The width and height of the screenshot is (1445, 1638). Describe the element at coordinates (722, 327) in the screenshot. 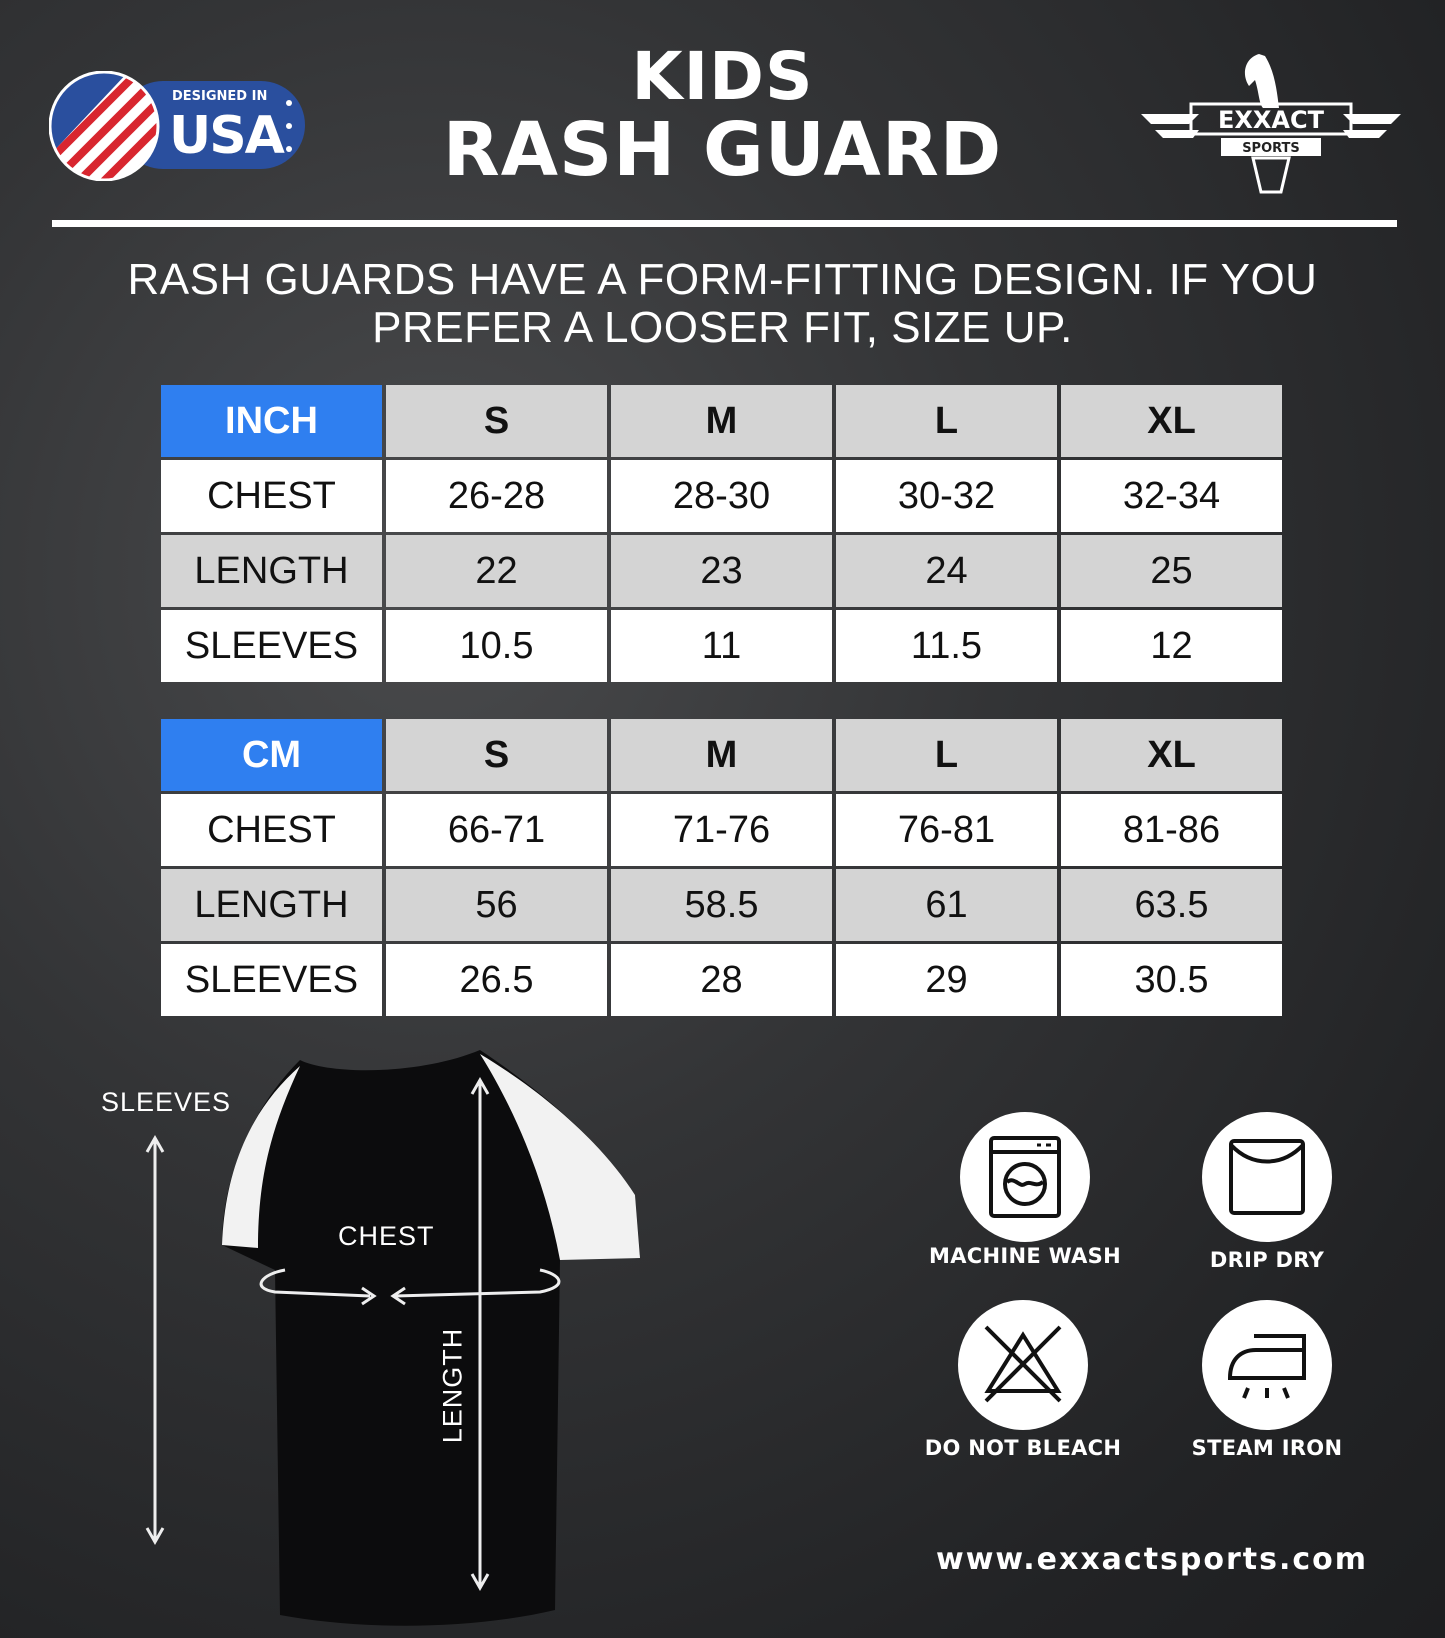

I see `fit-note-line-2: PREFER A LOOSER FIT, SIZE UP.` at that location.